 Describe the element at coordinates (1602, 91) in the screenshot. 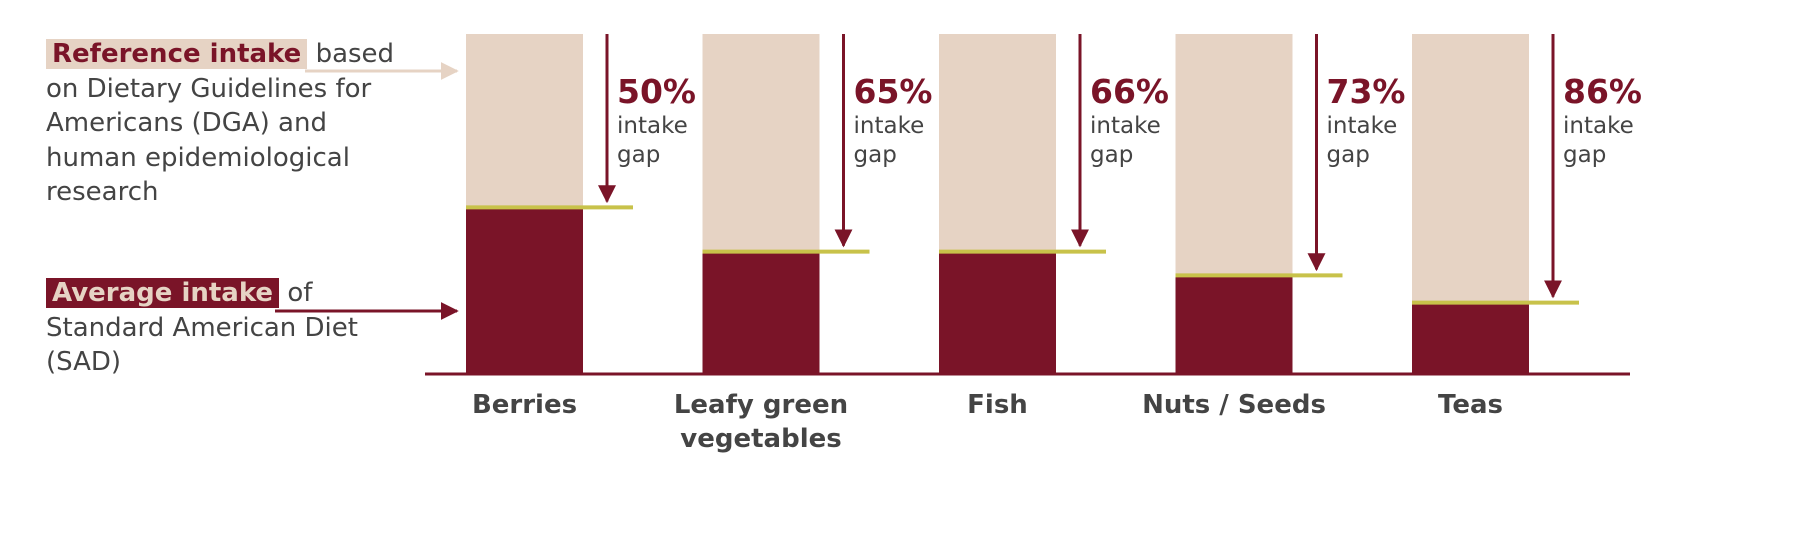

I see `gap-label: 86%` at that location.